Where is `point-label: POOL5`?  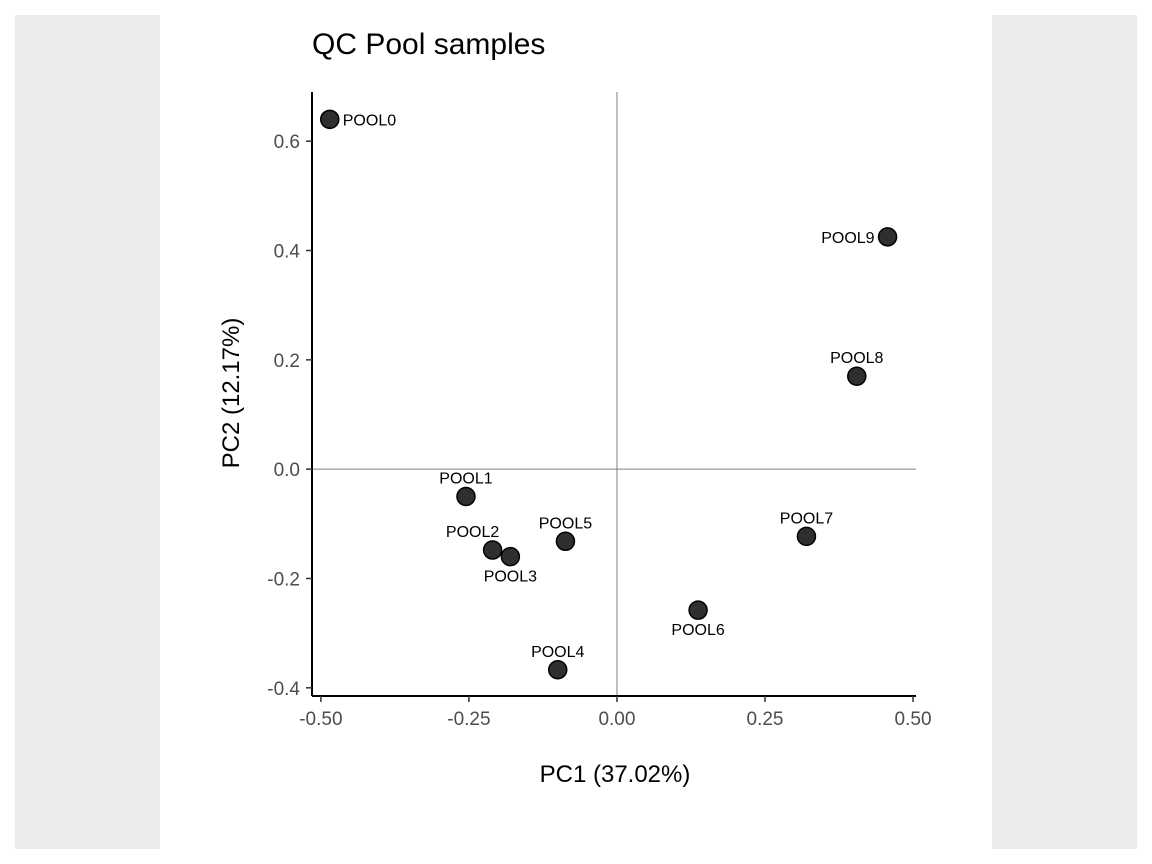 point-label: POOL5 is located at coordinates (565, 523).